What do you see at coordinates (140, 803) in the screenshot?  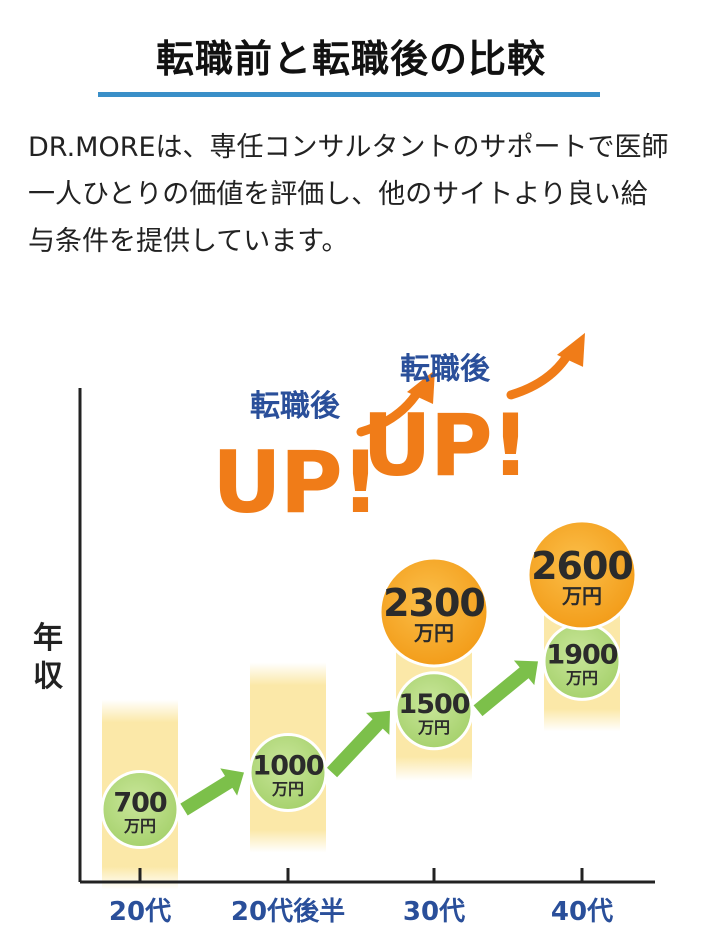 I see `data-label: 700` at bounding box center [140, 803].